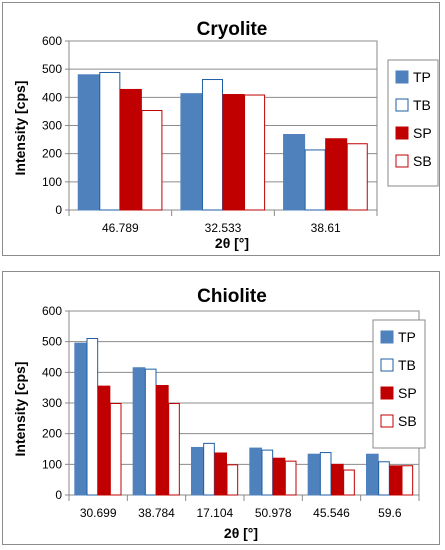  What do you see at coordinates (150, 432) in the screenshot?
I see `bar-tb-38.784` at bounding box center [150, 432].